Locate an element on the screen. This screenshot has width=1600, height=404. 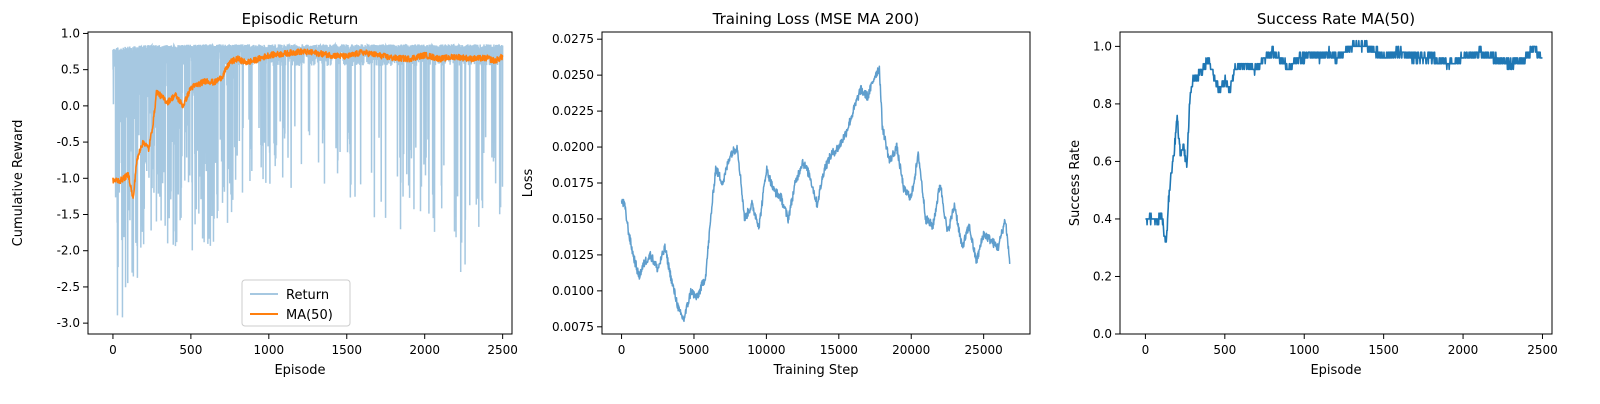
y-tick-label: 0.0125 is located at coordinates (573, 255).